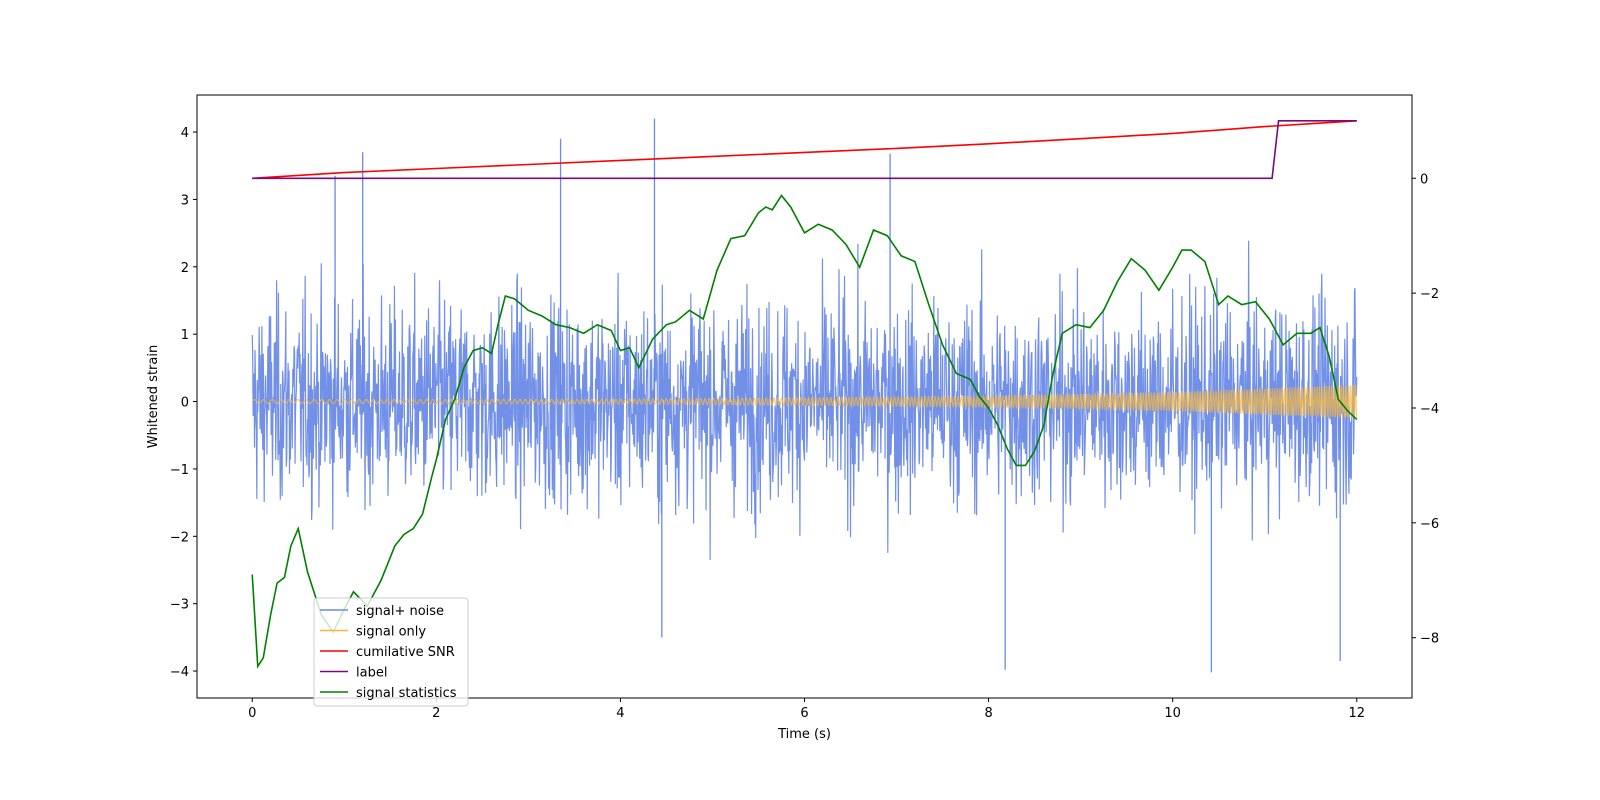 This screenshot has height=800, width=1600. Describe the element at coordinates (804, 734) in the screenshot. I see `x-axis-title: Time (s)` at that location.